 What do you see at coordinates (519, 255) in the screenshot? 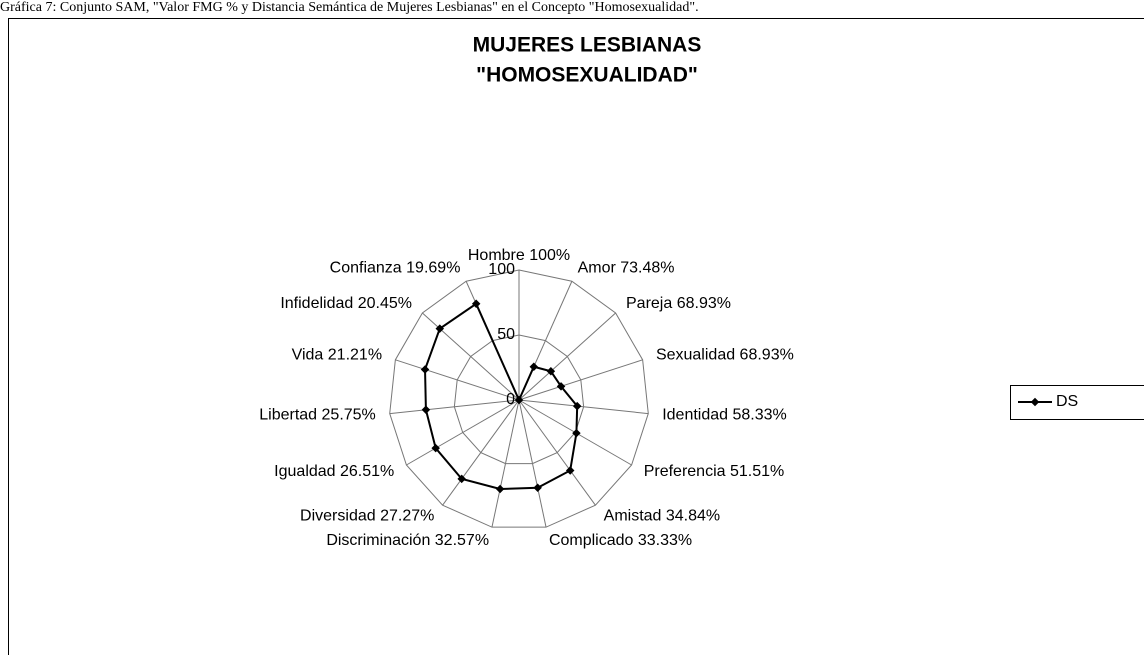
I see `category-label: Hombre 100%` at bounding box center [519, 255].